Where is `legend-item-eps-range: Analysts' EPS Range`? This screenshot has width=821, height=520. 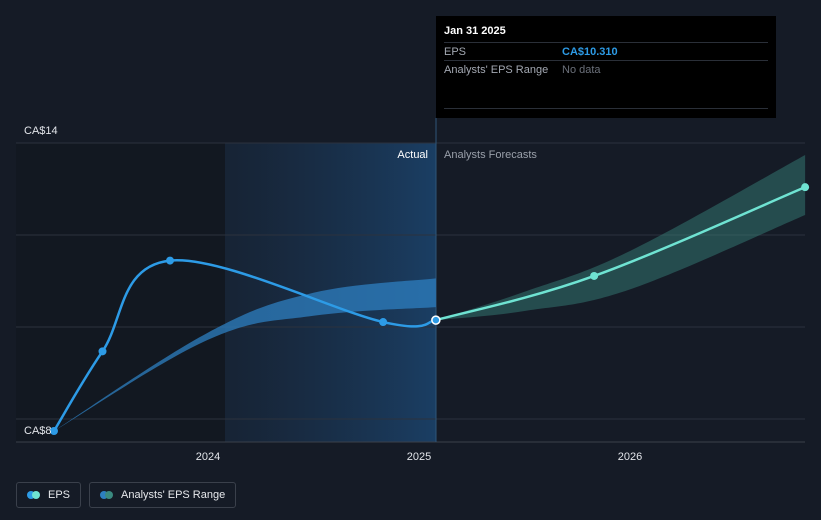
legend-item-eps-range: Analysts' EPS Range is located at coordinates (163, 495).